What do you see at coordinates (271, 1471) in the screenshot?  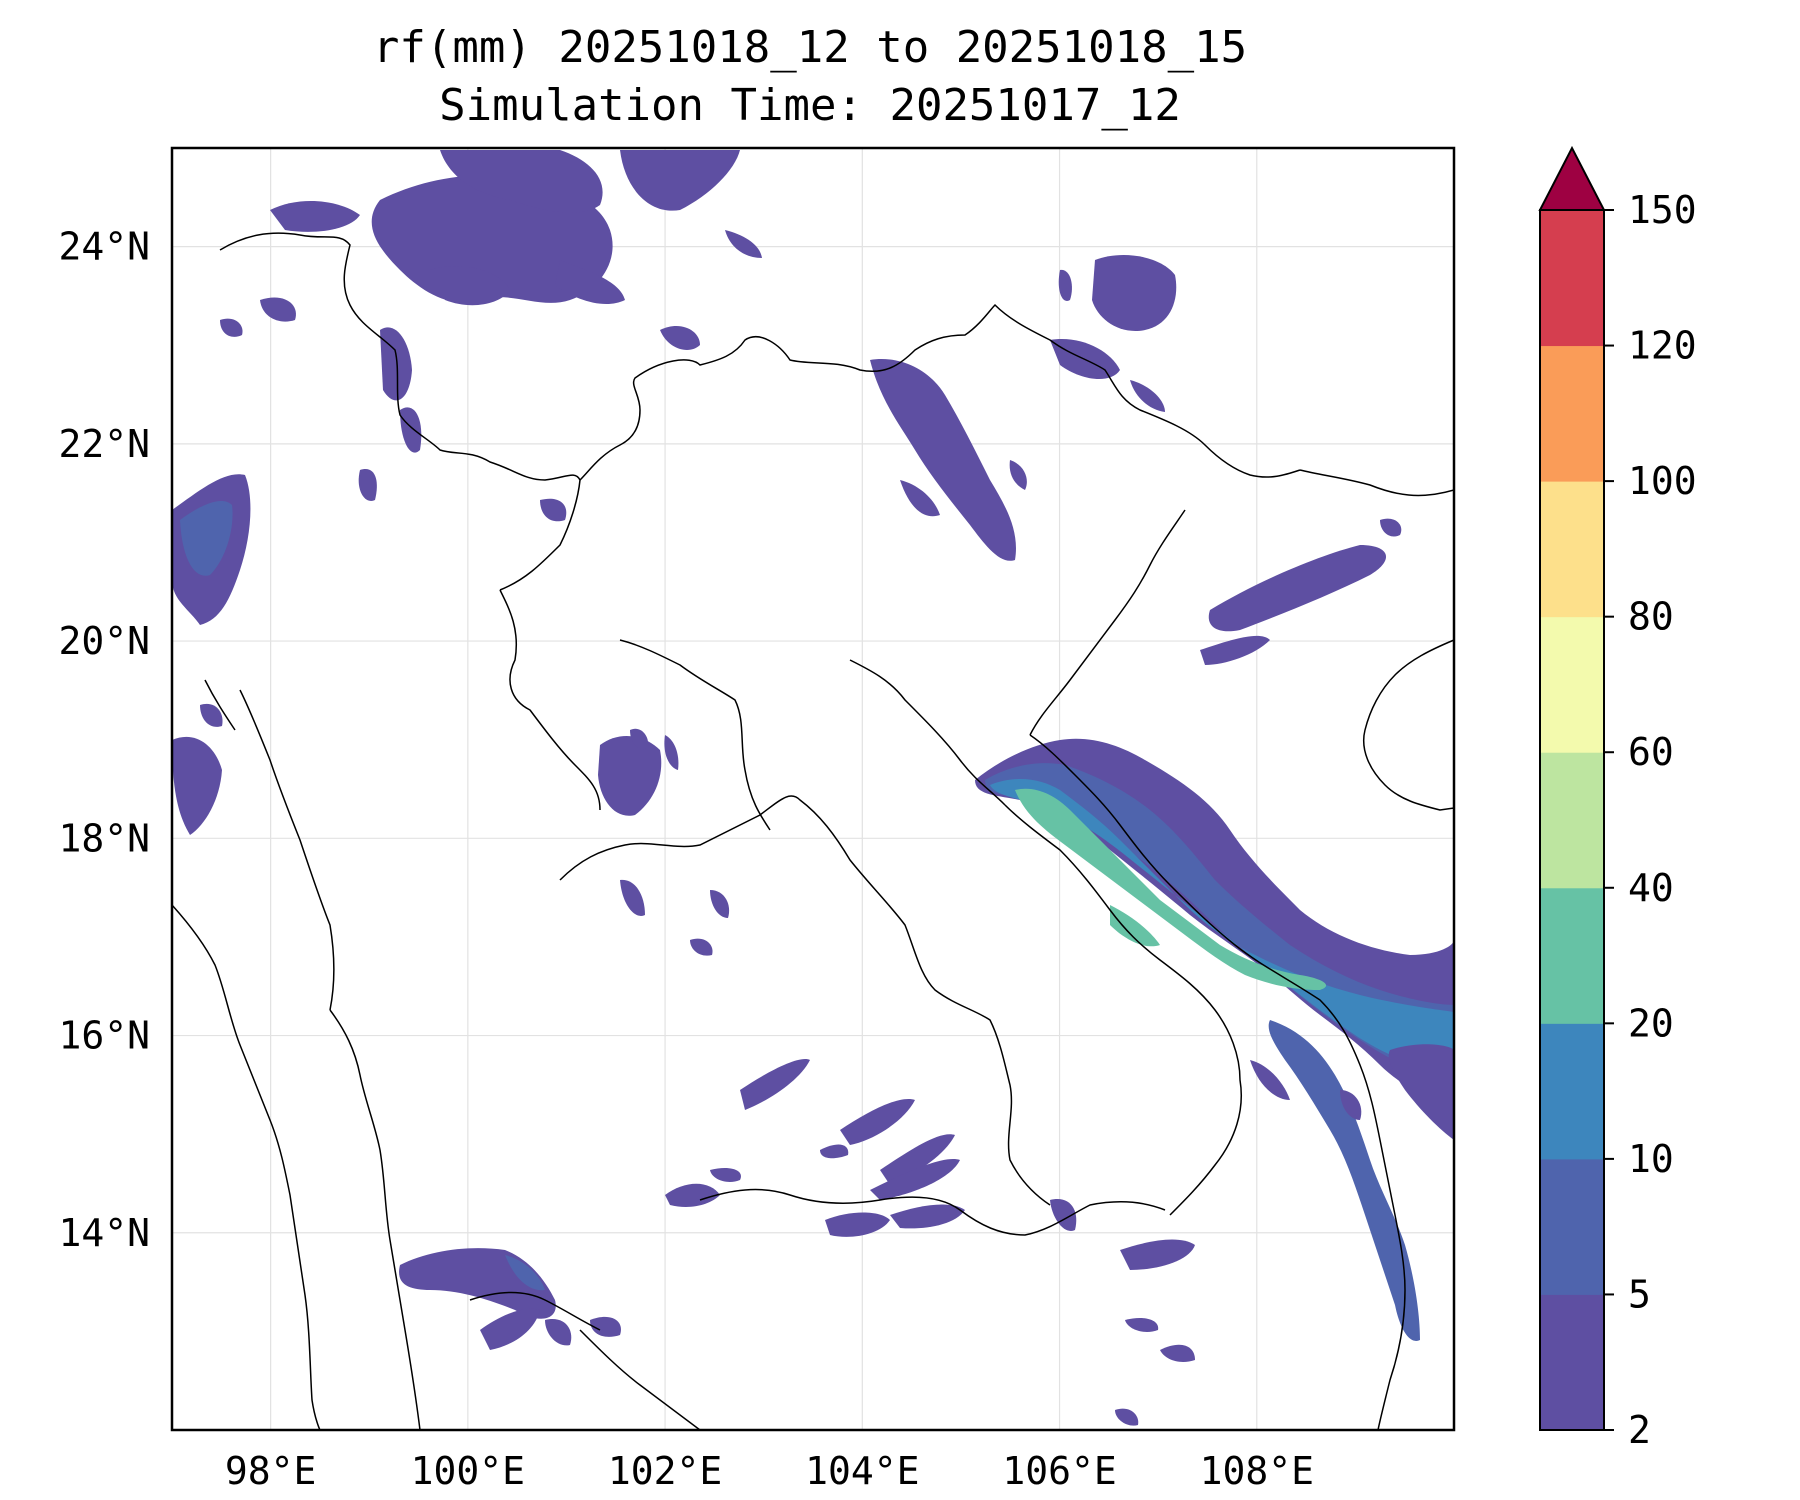 I see `lon-tick-label: 98°E` at bounding box center [271, 1471].